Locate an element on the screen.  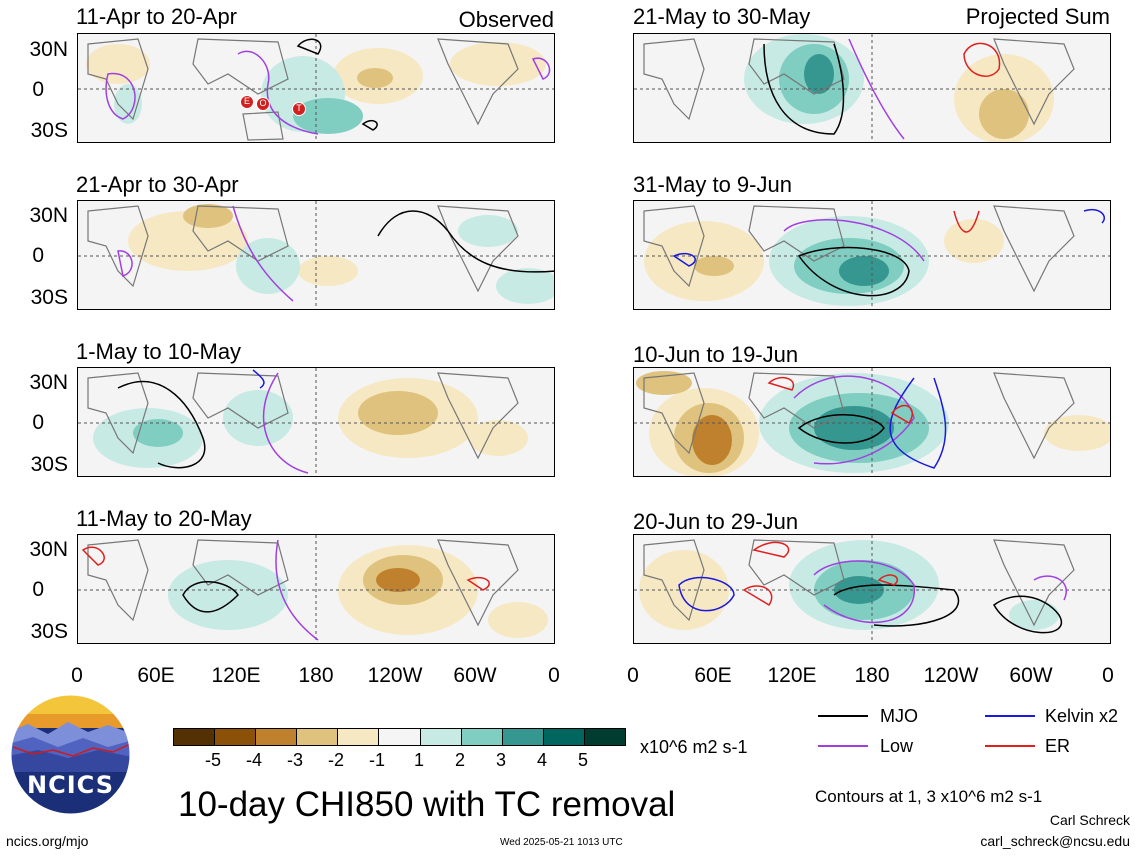
colorbar-label: 2 is located at coordinates (459, 760).